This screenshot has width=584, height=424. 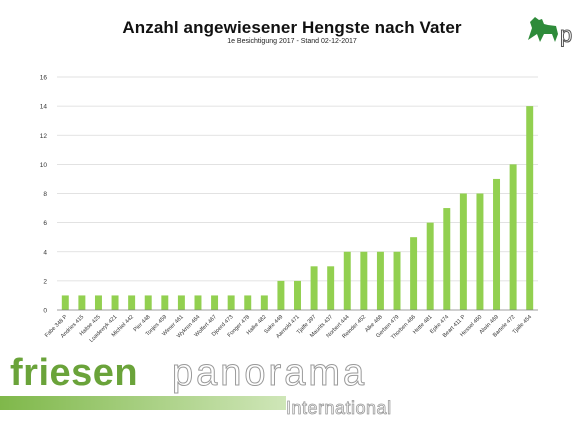 I want to click on y-tick-label: 4, so click(x=45, y=252).